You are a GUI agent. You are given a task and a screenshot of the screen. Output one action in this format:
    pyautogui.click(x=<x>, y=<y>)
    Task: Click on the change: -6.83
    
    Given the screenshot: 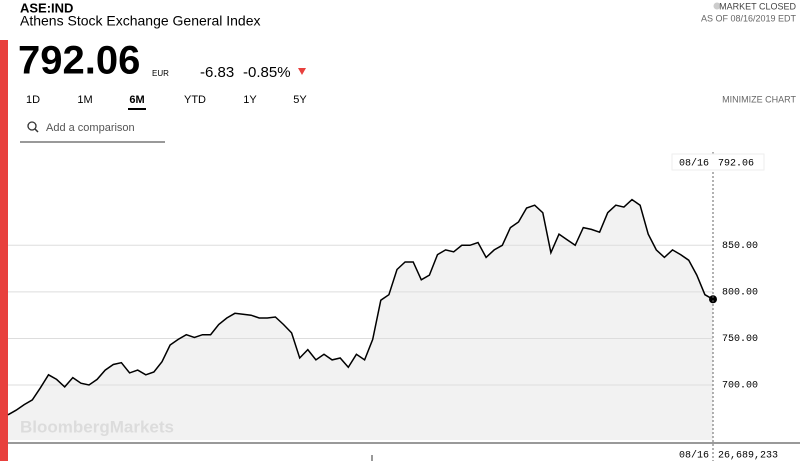 What is the action you would take?
    pyautogui.click(x=217, y=72)
    